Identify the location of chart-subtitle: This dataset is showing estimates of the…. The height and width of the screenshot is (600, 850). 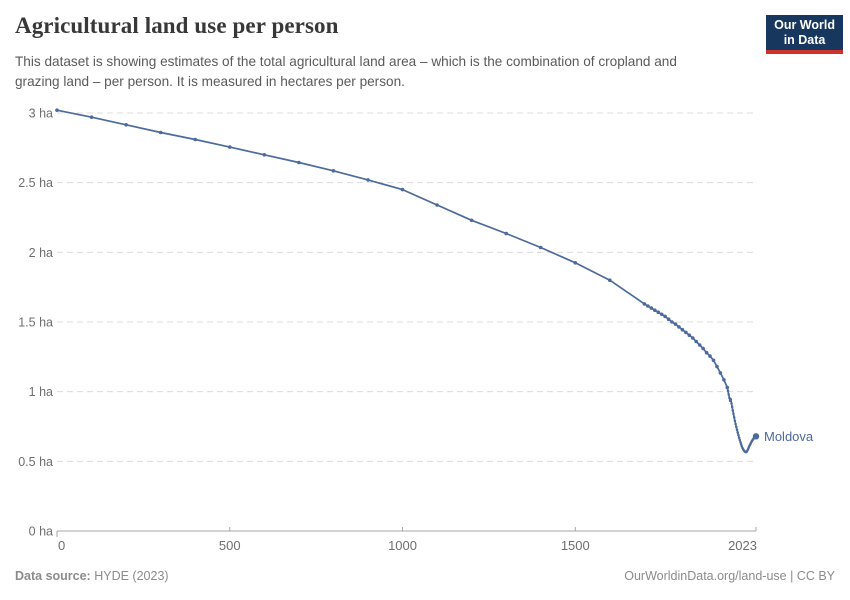
(346, 71).